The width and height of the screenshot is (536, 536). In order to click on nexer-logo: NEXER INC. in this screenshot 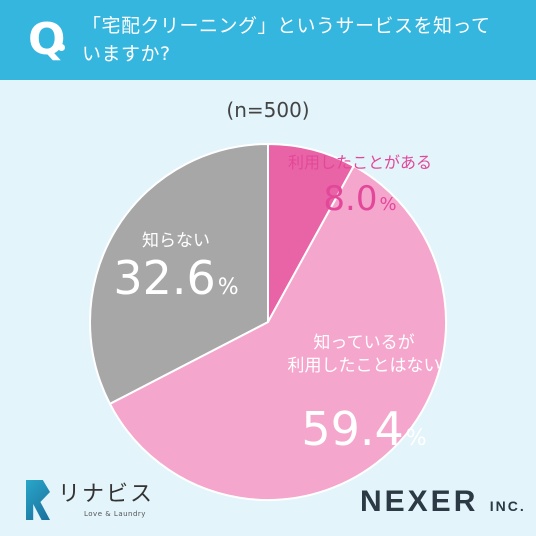, I will do `click(443, 504)`.